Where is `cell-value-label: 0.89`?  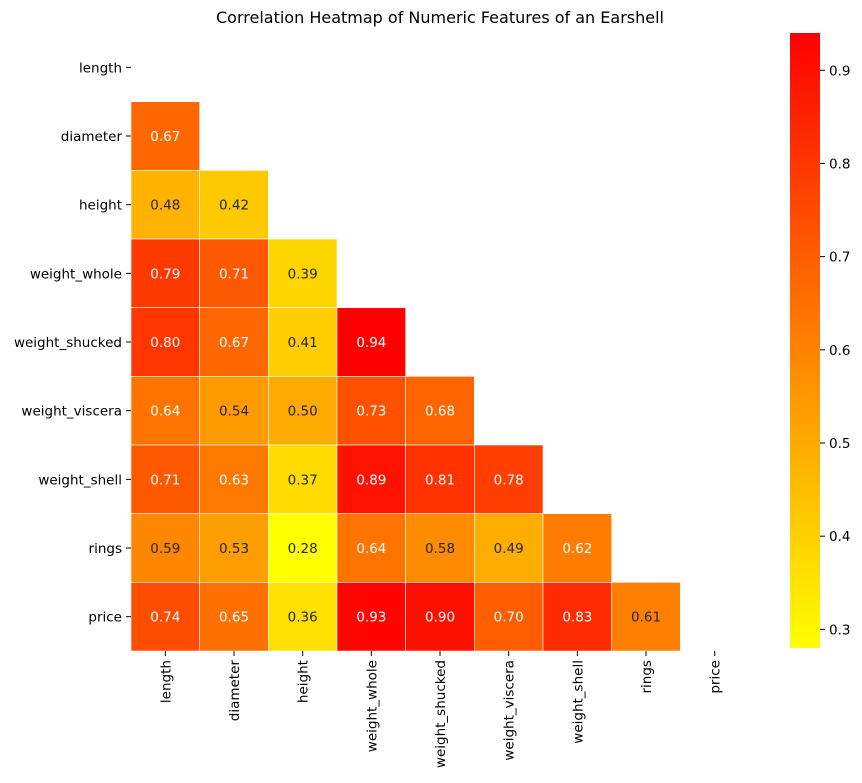 cell-value-label: 0.89 is located at coordinates (371, 480).